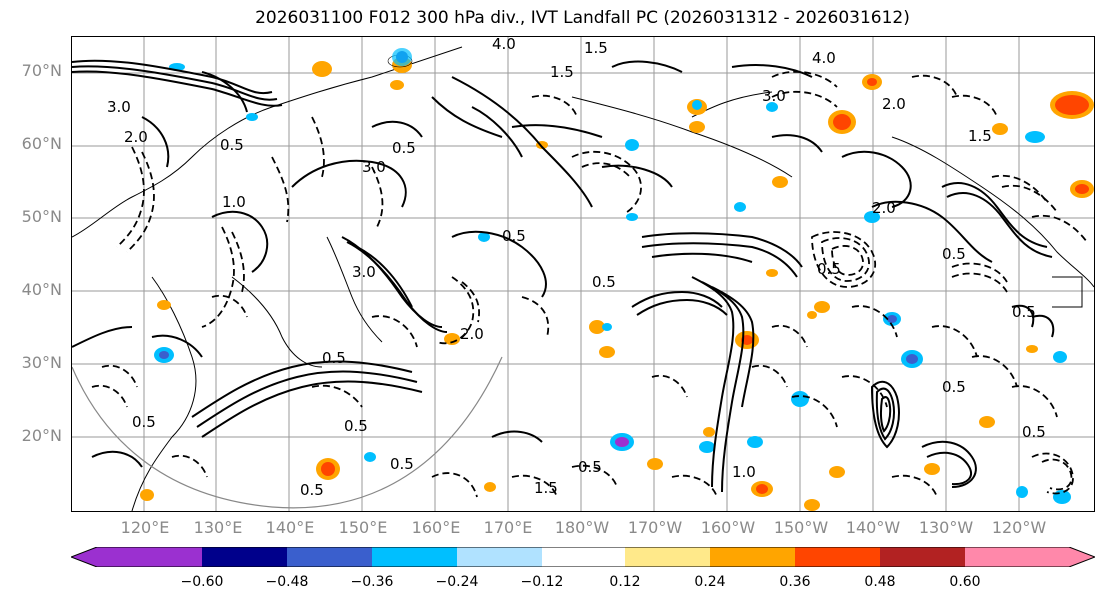 Image resolution: width=1105 pixels, height=604 pixels. What do you see at coordinates (946, 527) in the screenshot?
I see `lon-label-130w: 130°W` at bounding box center [946, 527].